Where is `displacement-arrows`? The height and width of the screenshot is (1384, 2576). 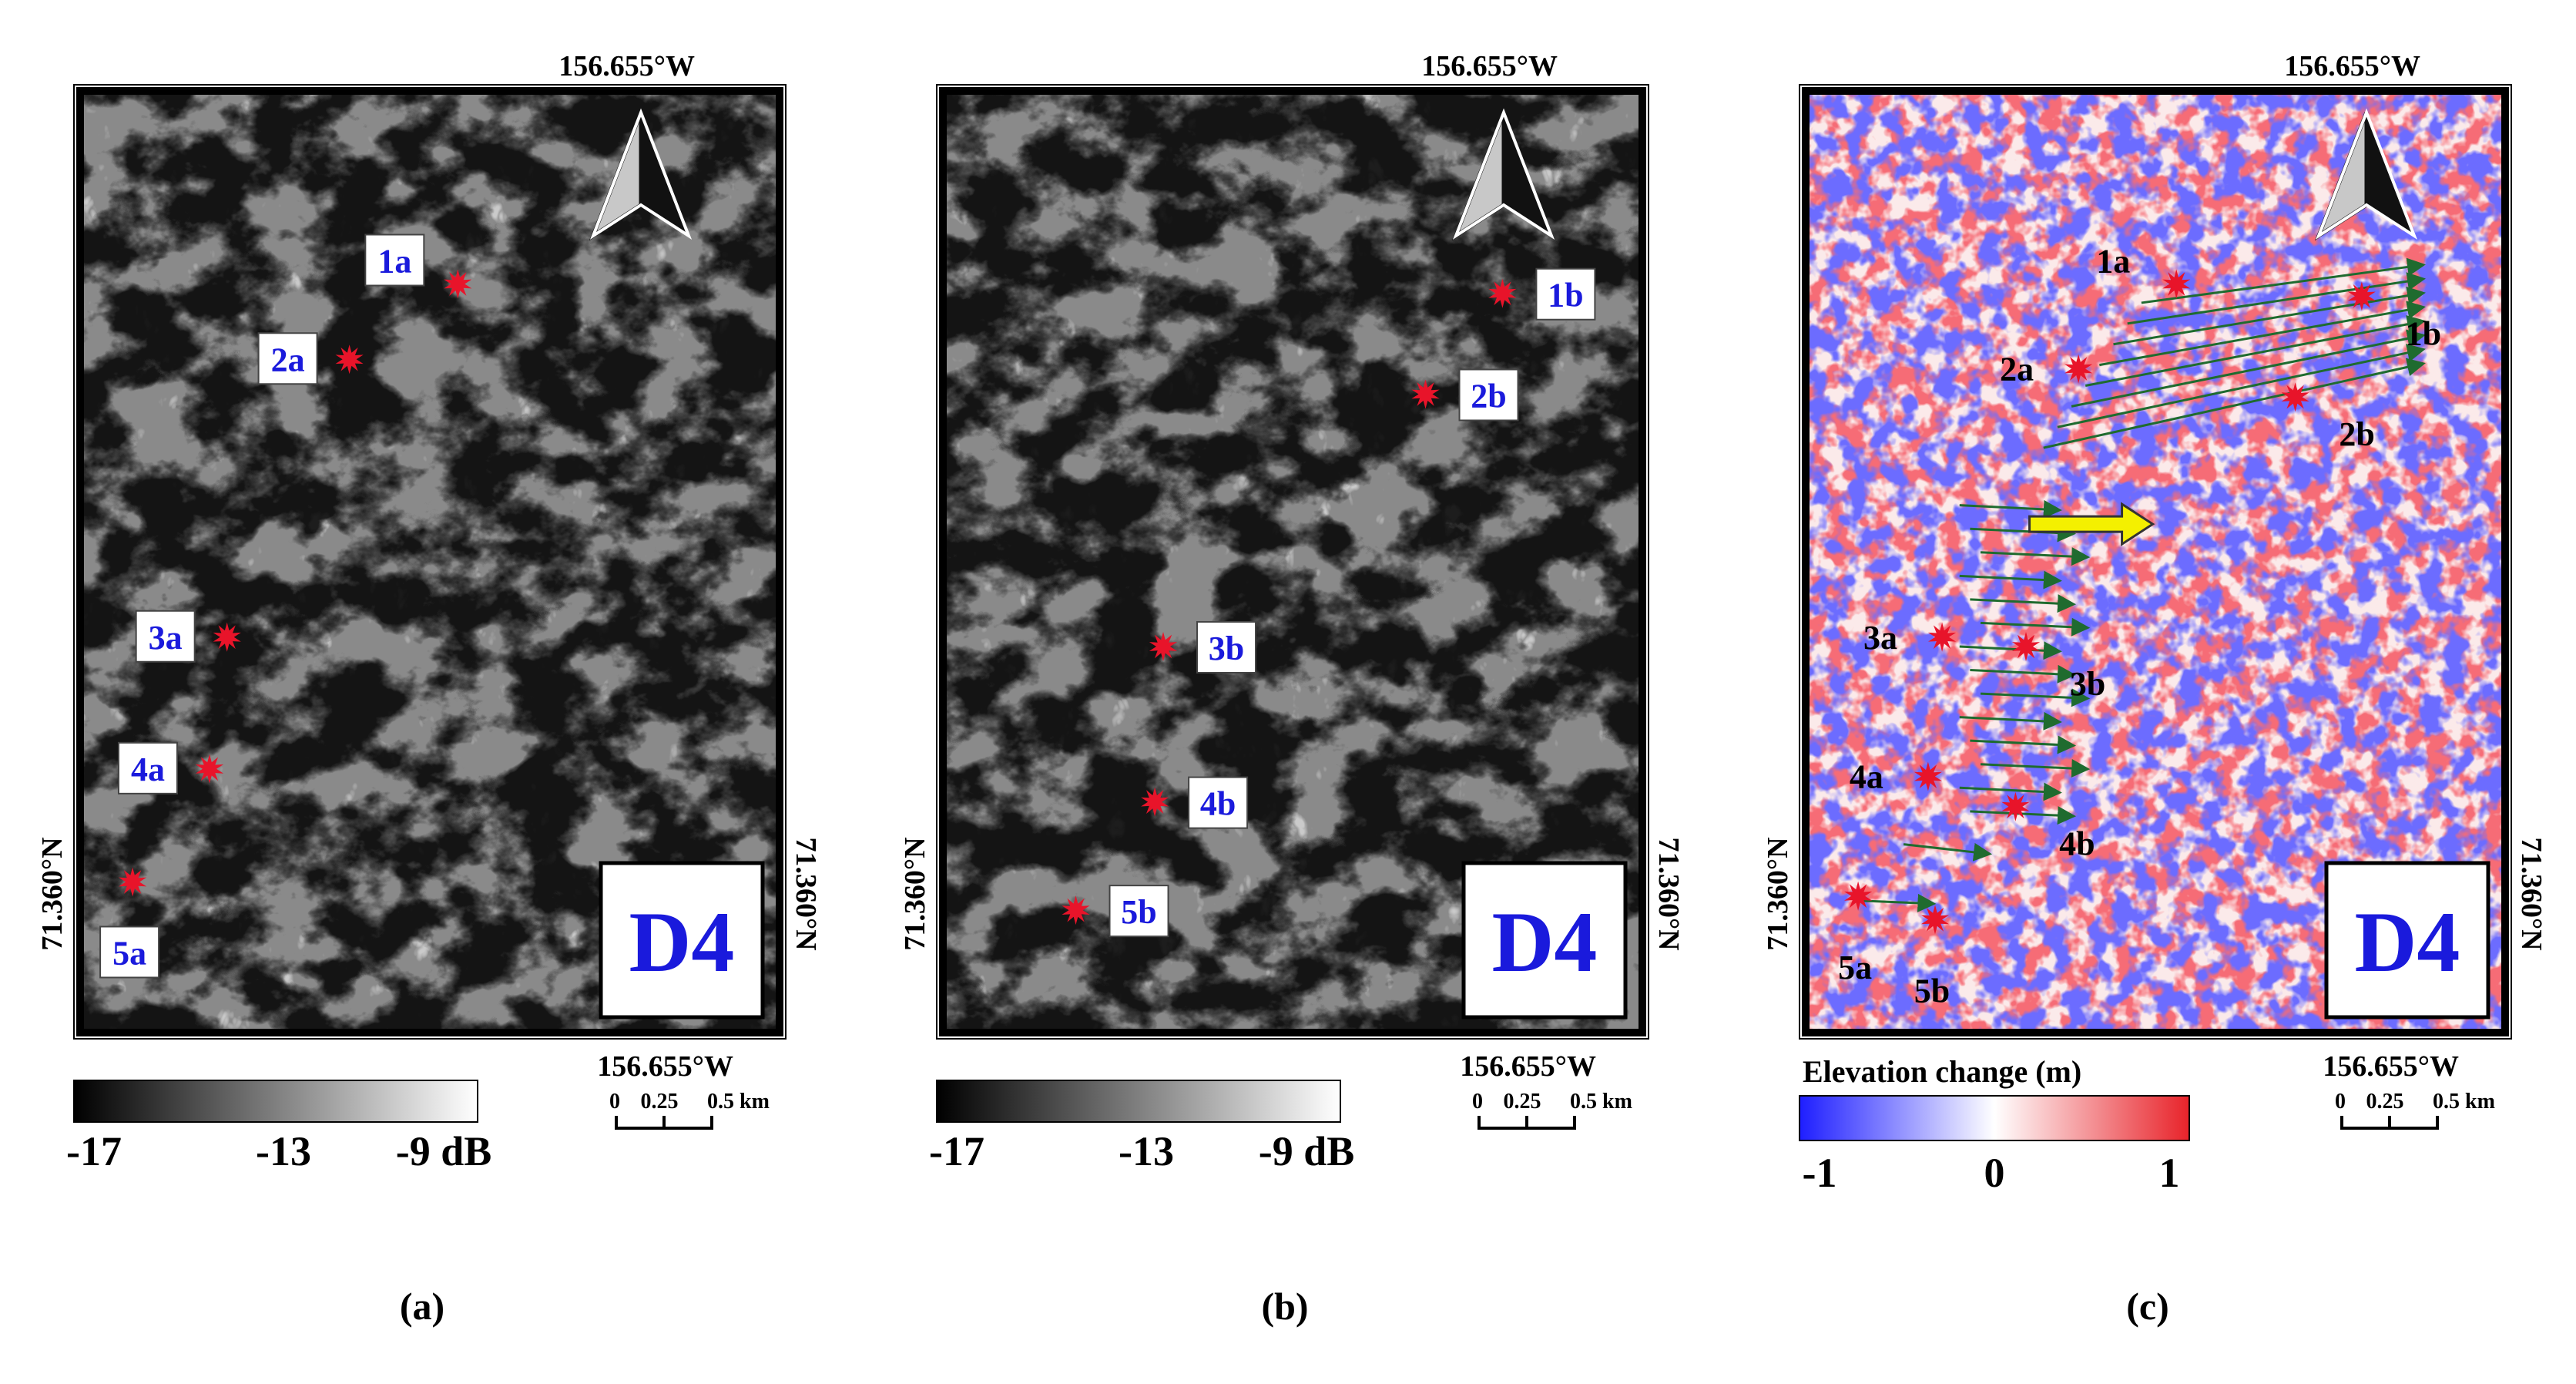
displacement-arrows is located at coordinates (2143, 584).